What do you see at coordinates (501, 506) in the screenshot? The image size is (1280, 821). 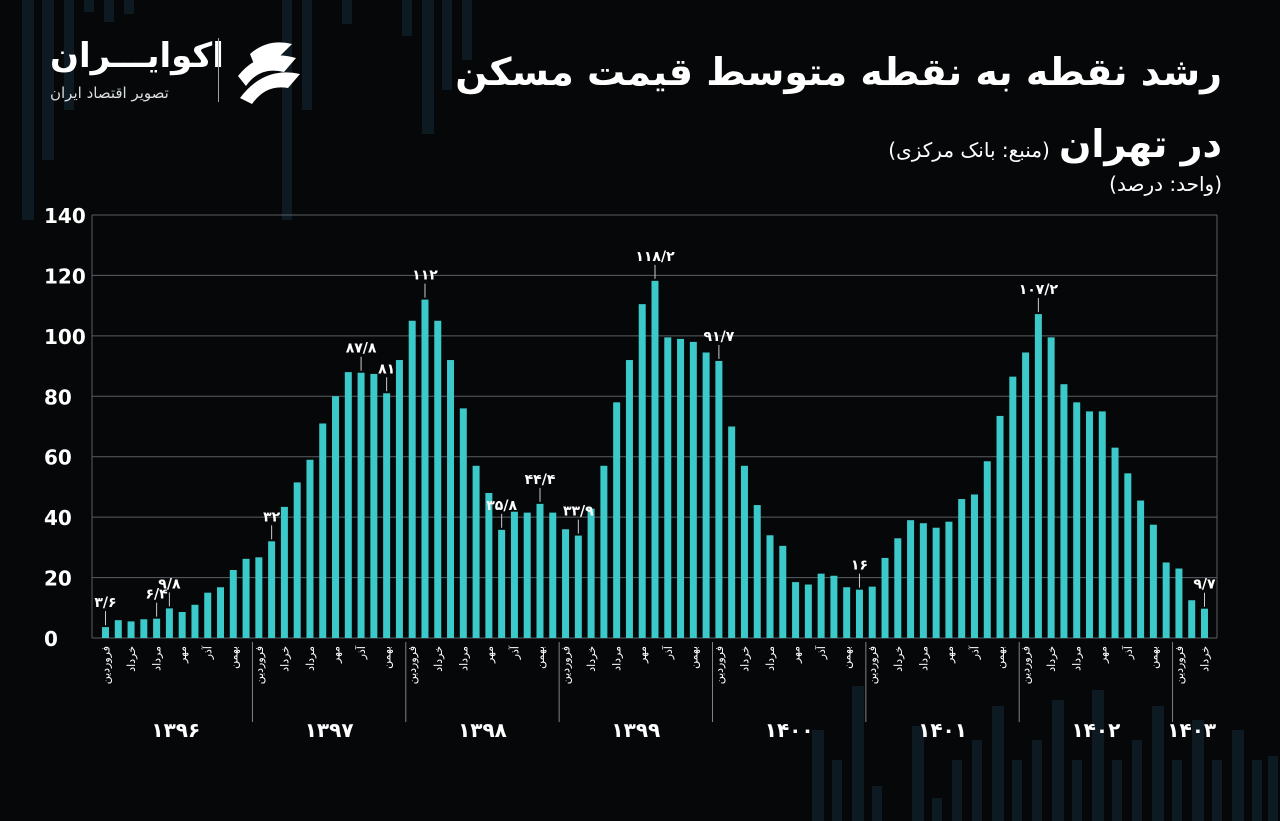 I see `data-label: ۳۵/۸` at bounding box center [501, 506].